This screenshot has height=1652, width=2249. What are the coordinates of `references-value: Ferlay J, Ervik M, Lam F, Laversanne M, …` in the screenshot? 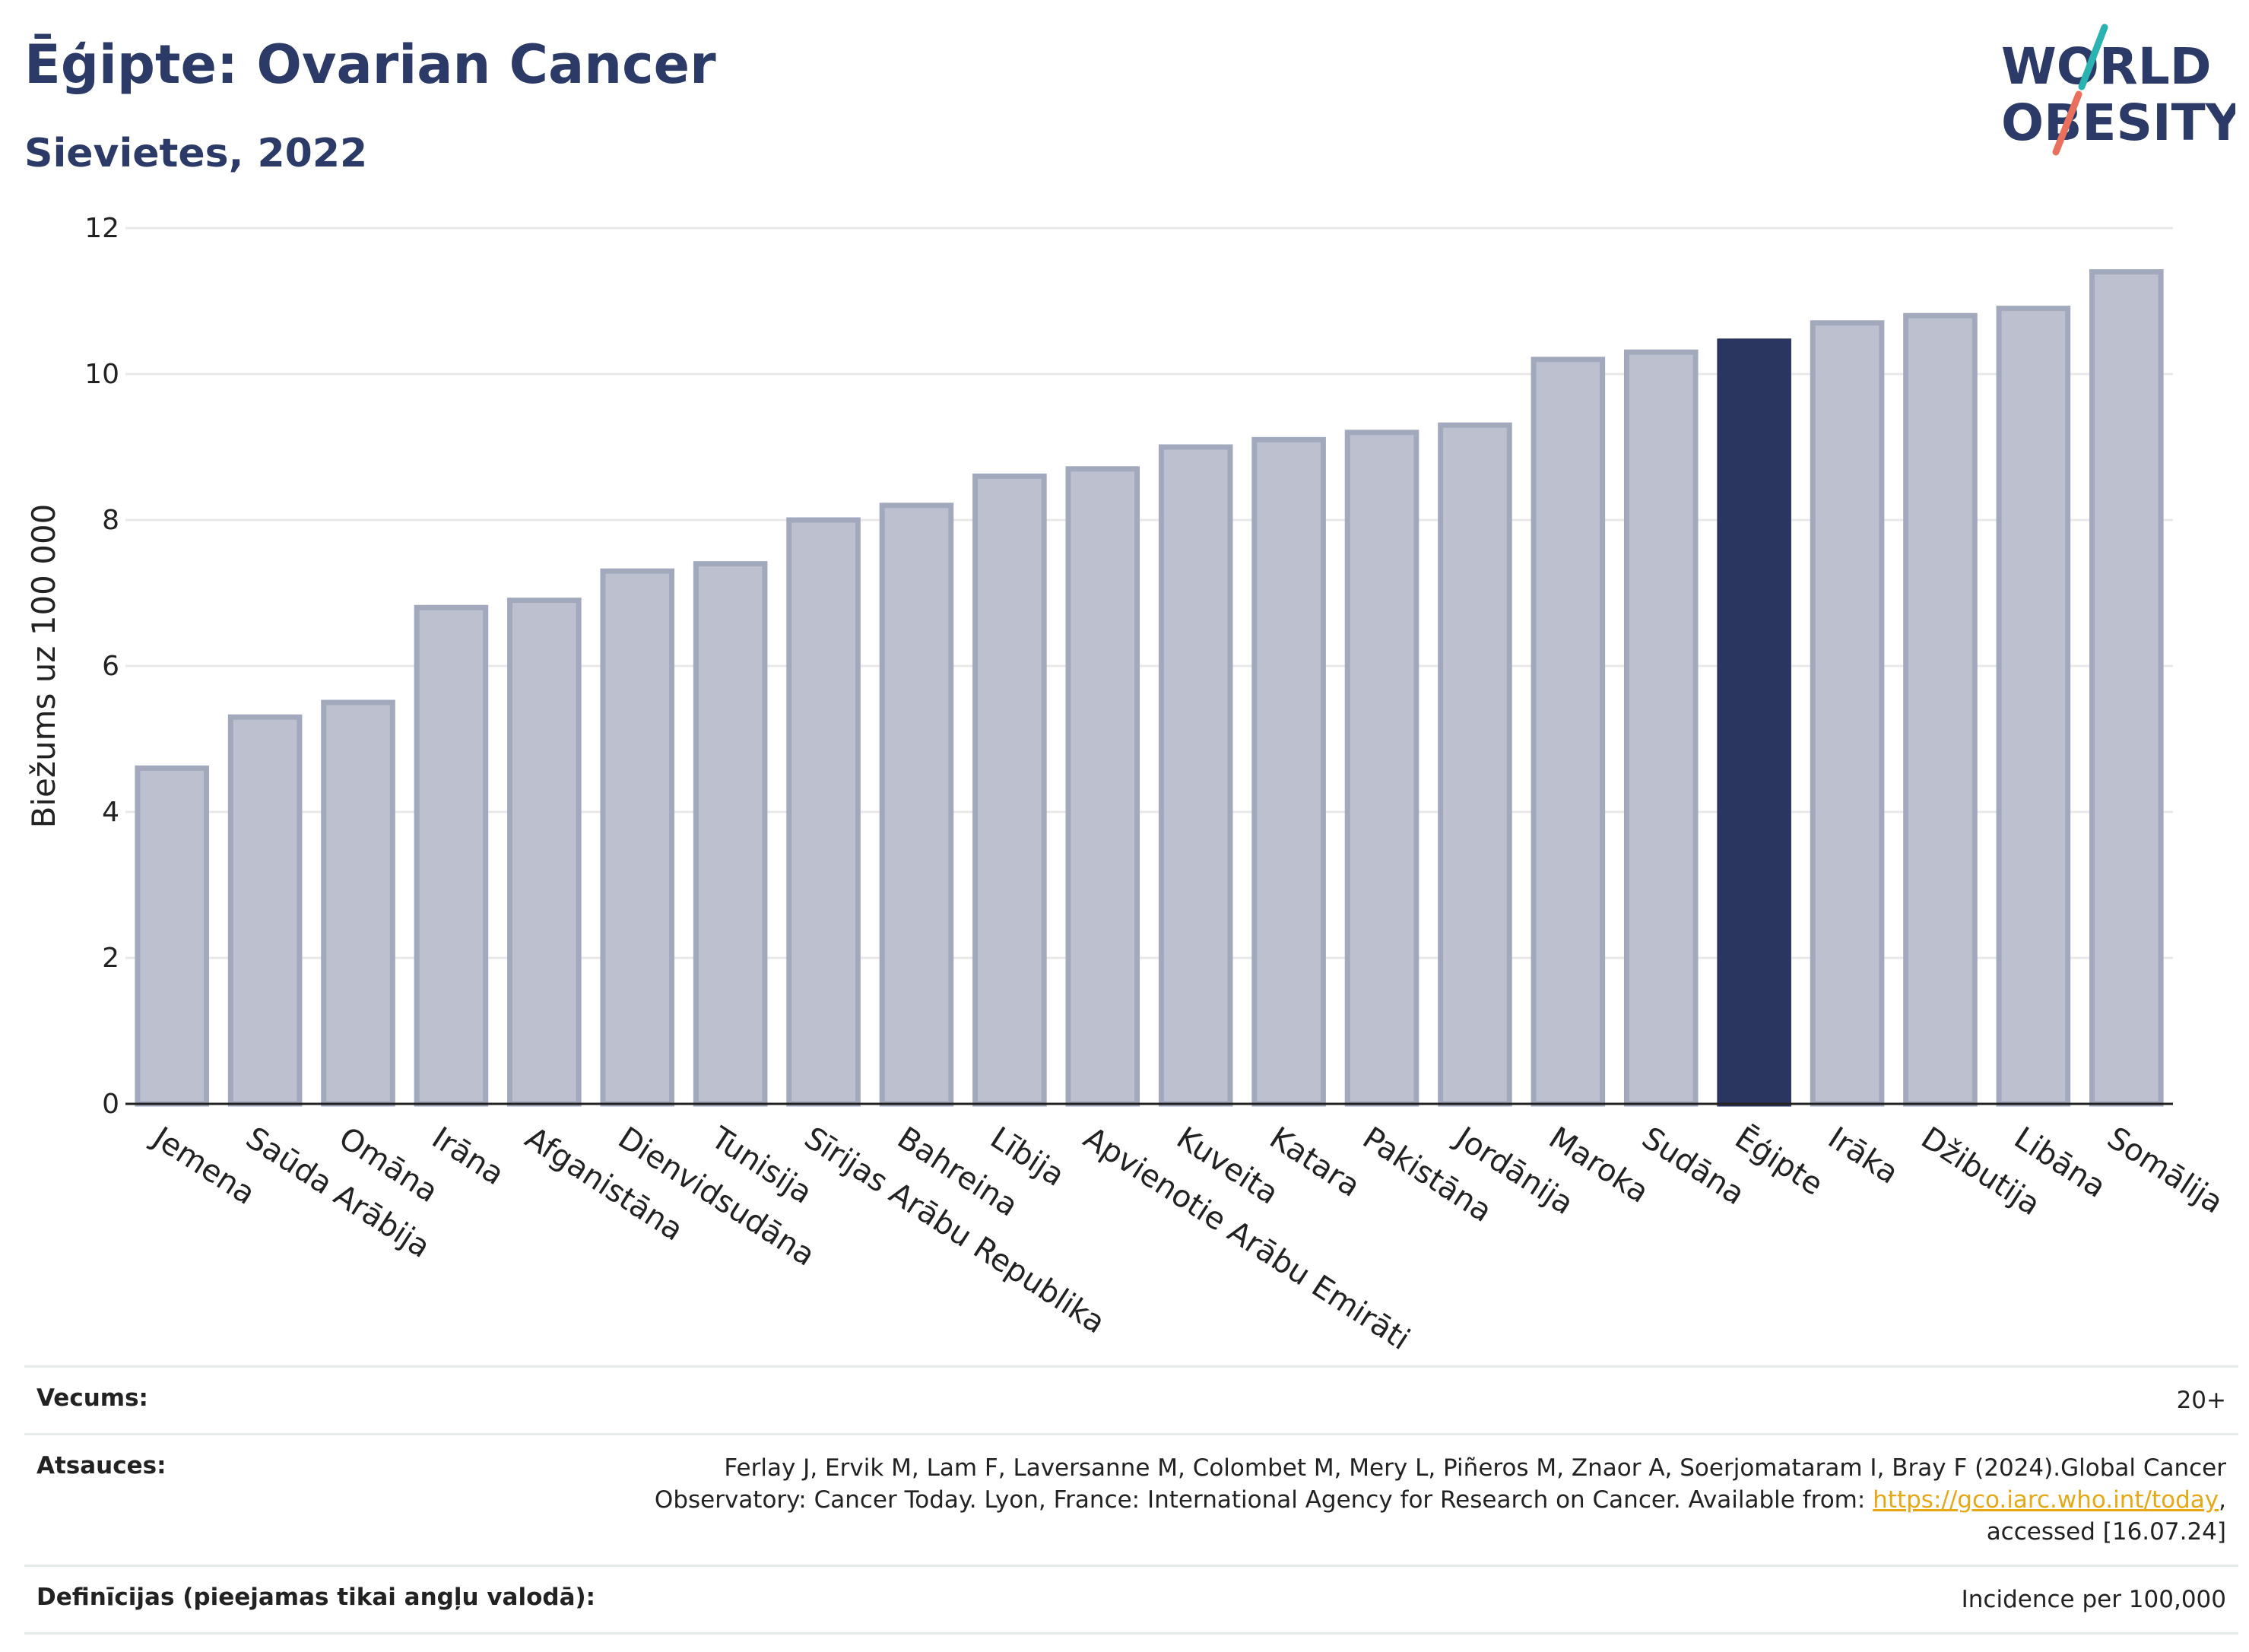 It's located at (1440, 1500).